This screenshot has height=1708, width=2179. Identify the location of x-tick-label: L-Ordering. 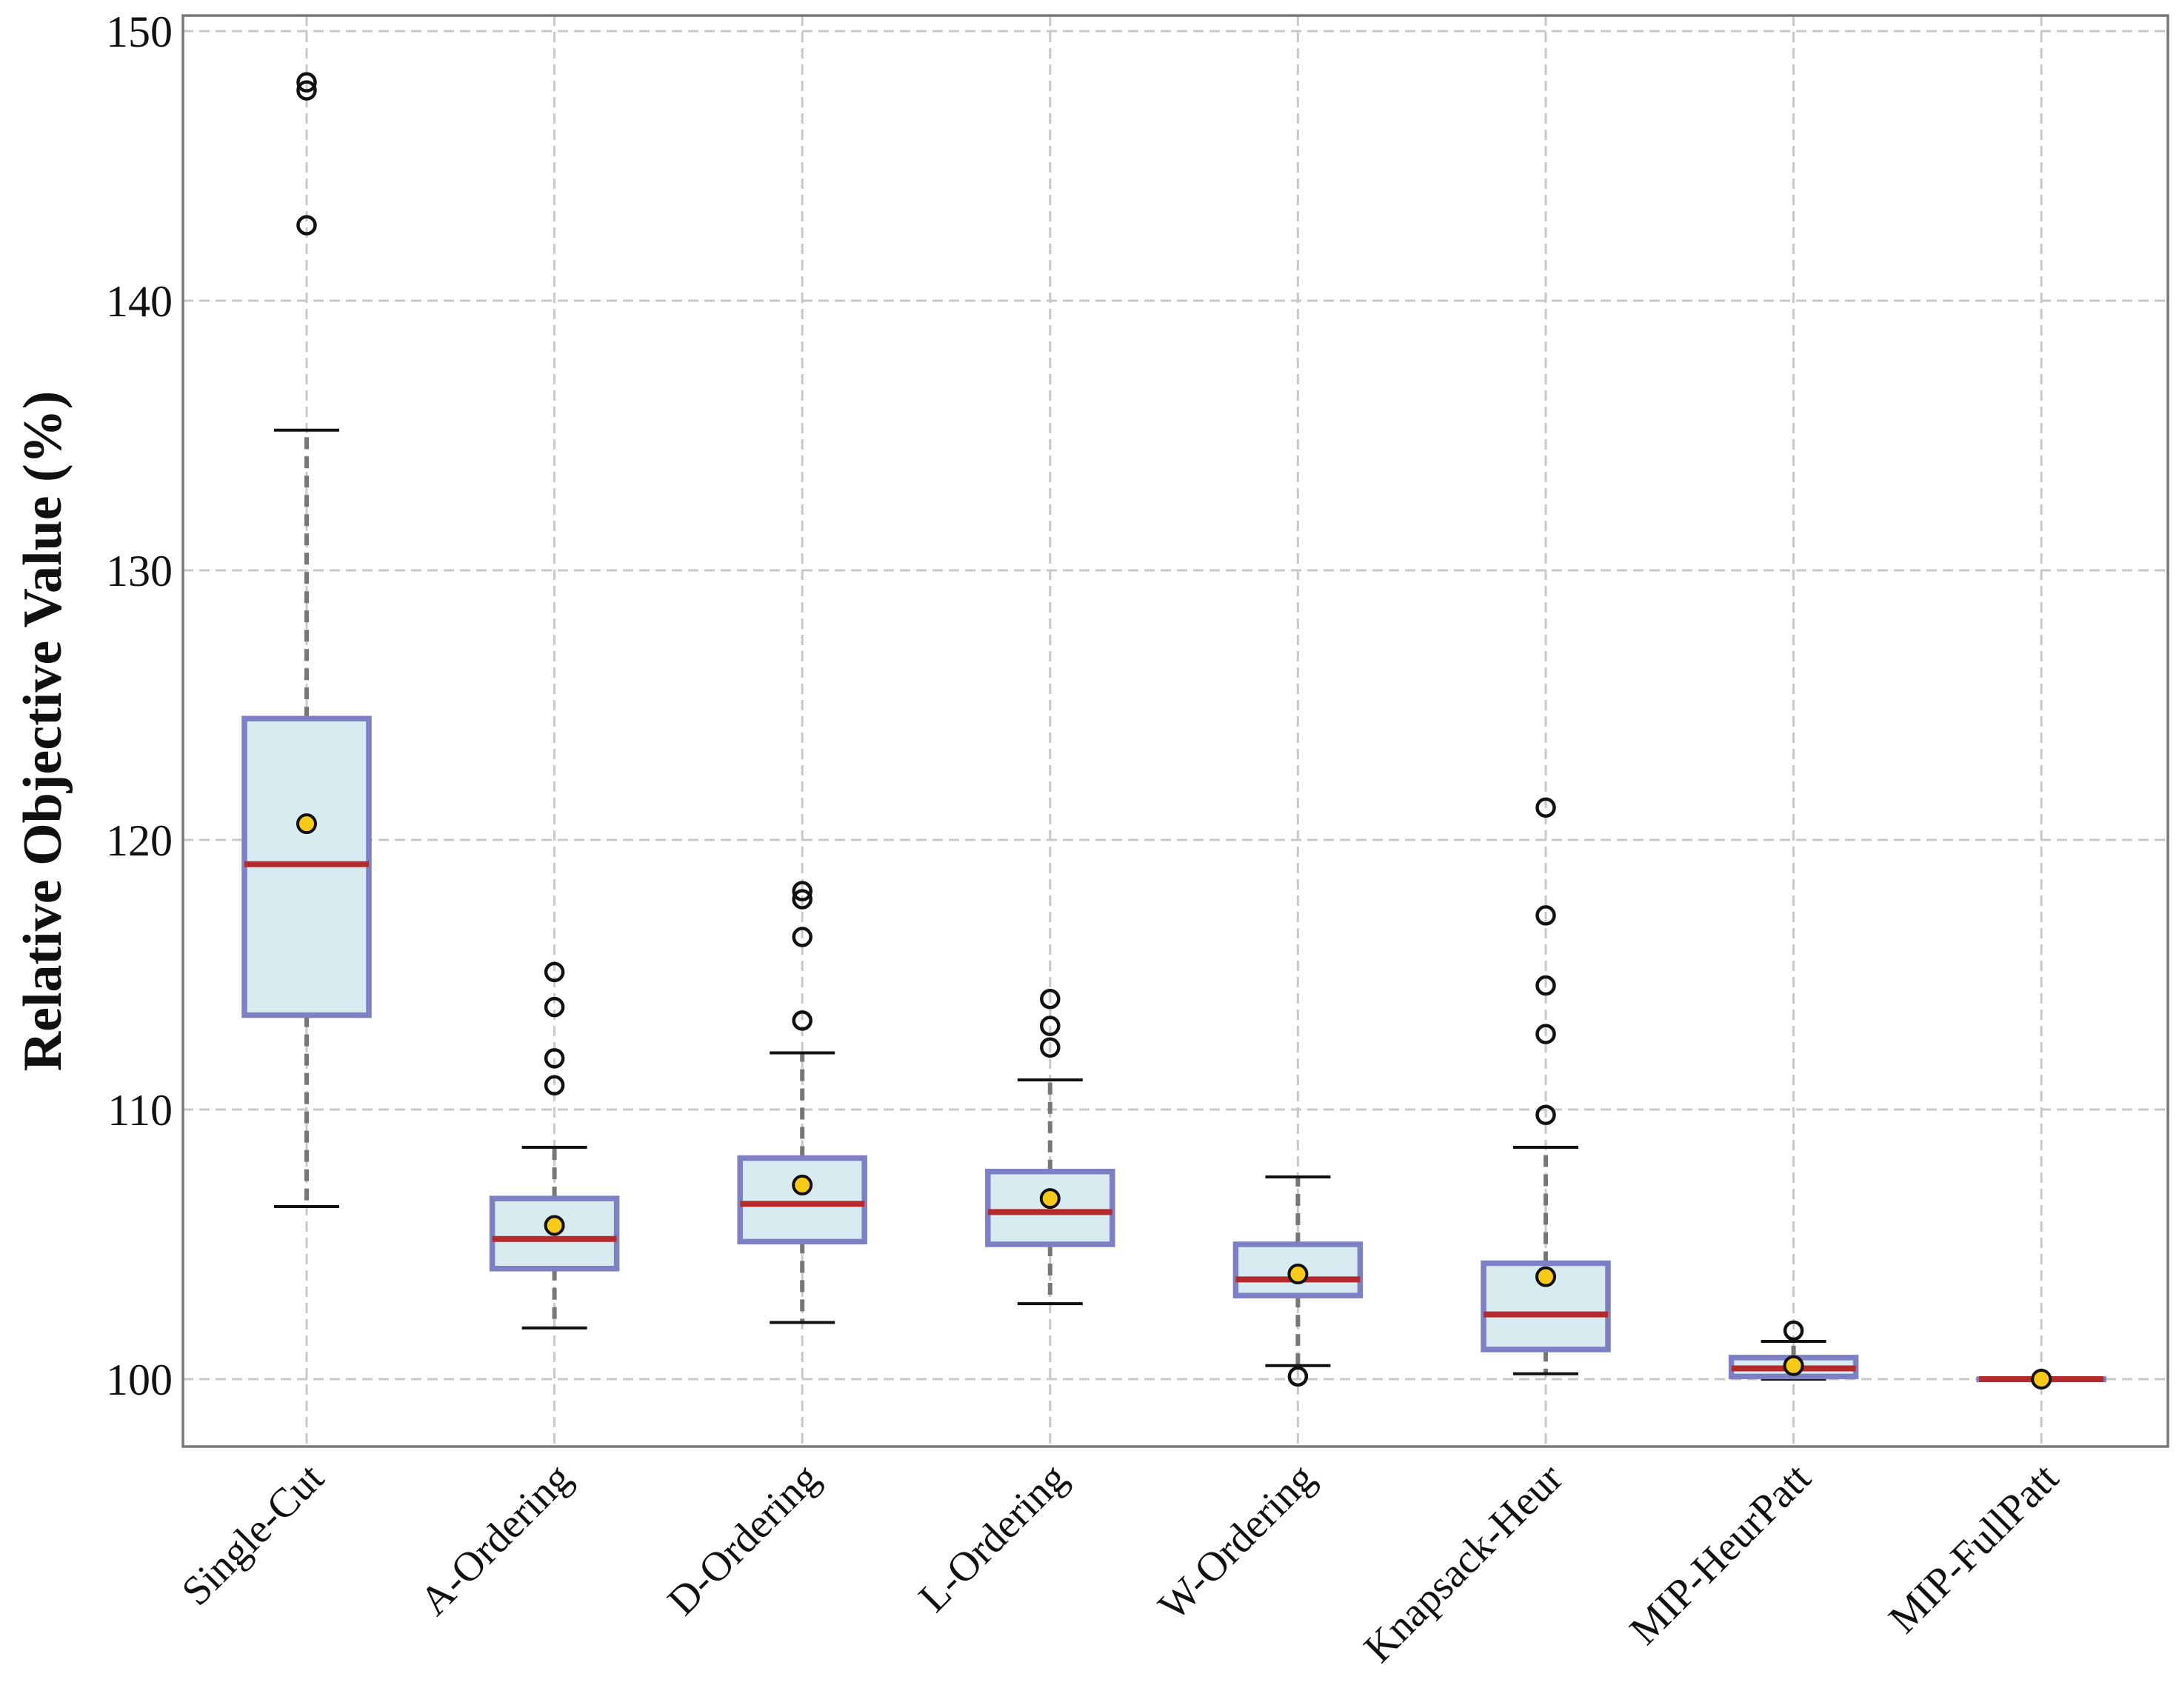
(993, 1538).